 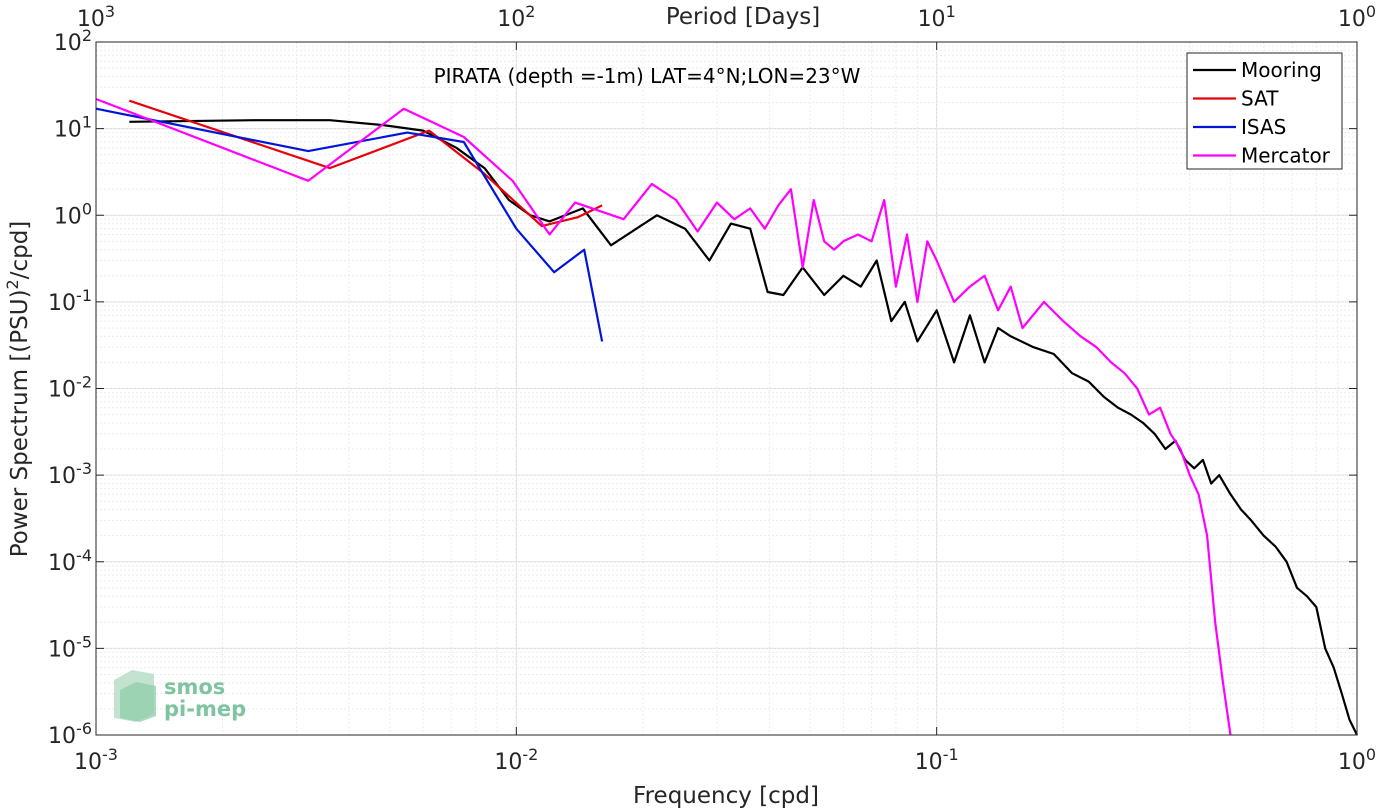 What do you see at coordinates (365, 163) in the screenshot?
I see `series-line-sat` at bounding box center [365, 163].